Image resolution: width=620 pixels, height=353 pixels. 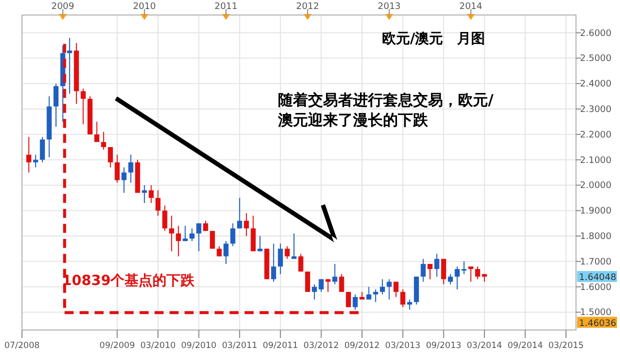 What do you see at coordinates (198, 346) in the screenshot?
I see `x-tick-label: 09/2010` at bounding box center [198, 346].